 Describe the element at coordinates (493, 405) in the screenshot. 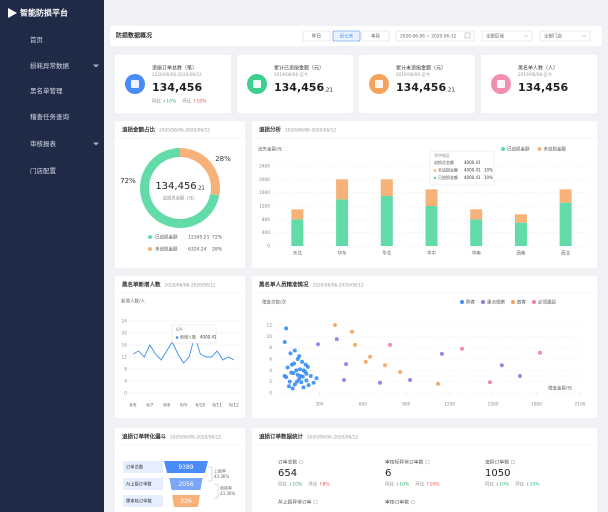

I see `x-tick-label: 1500` at that location.